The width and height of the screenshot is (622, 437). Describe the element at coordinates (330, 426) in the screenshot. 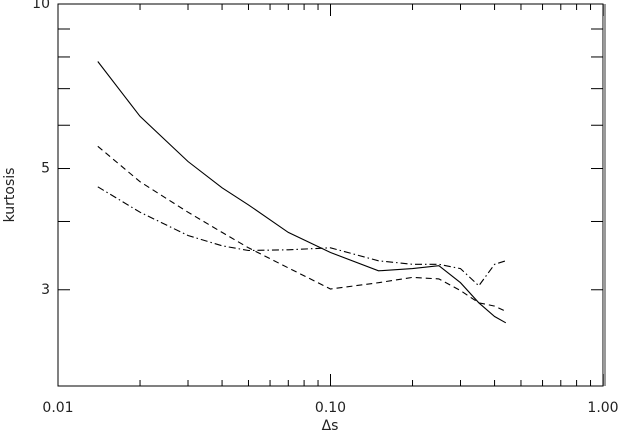

I see `x-axis-label: Δs` at that location.